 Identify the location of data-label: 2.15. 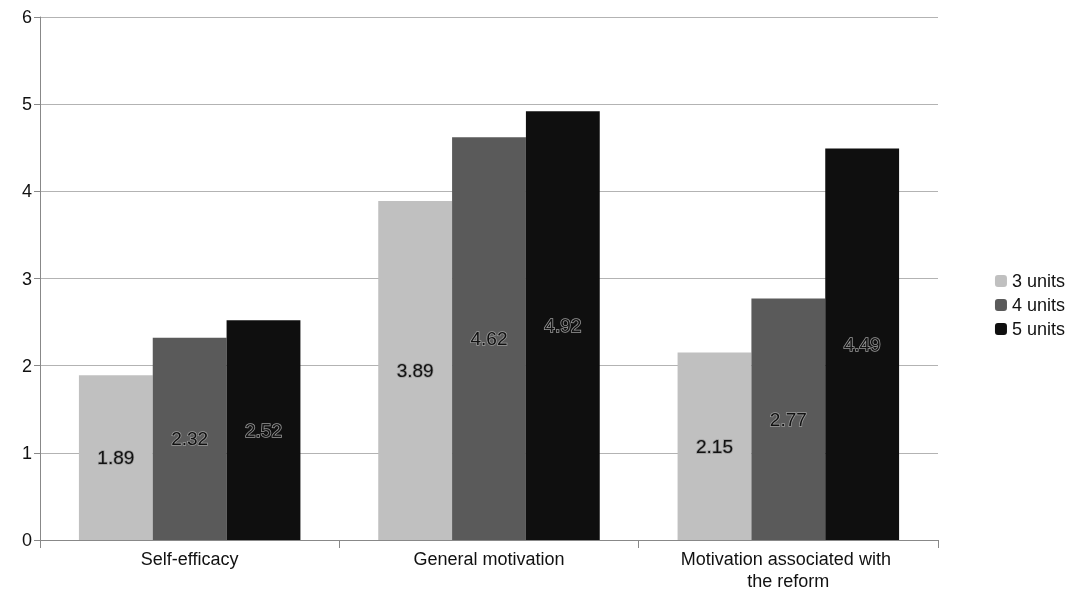
(714, 446).